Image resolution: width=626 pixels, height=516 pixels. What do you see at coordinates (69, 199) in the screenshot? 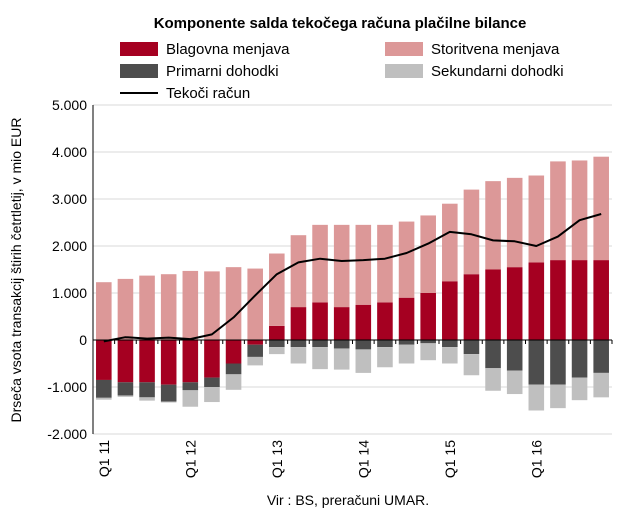
I see `y-tick-label: 3.000` at bounding box center [69, 199].